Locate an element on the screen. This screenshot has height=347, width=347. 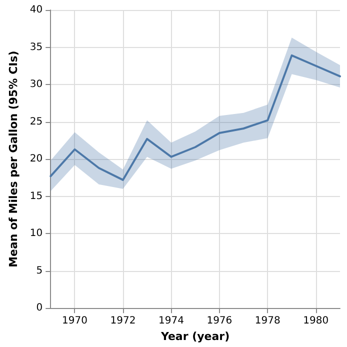
y-tick-label: 10 is located at coordinates (36, 234).